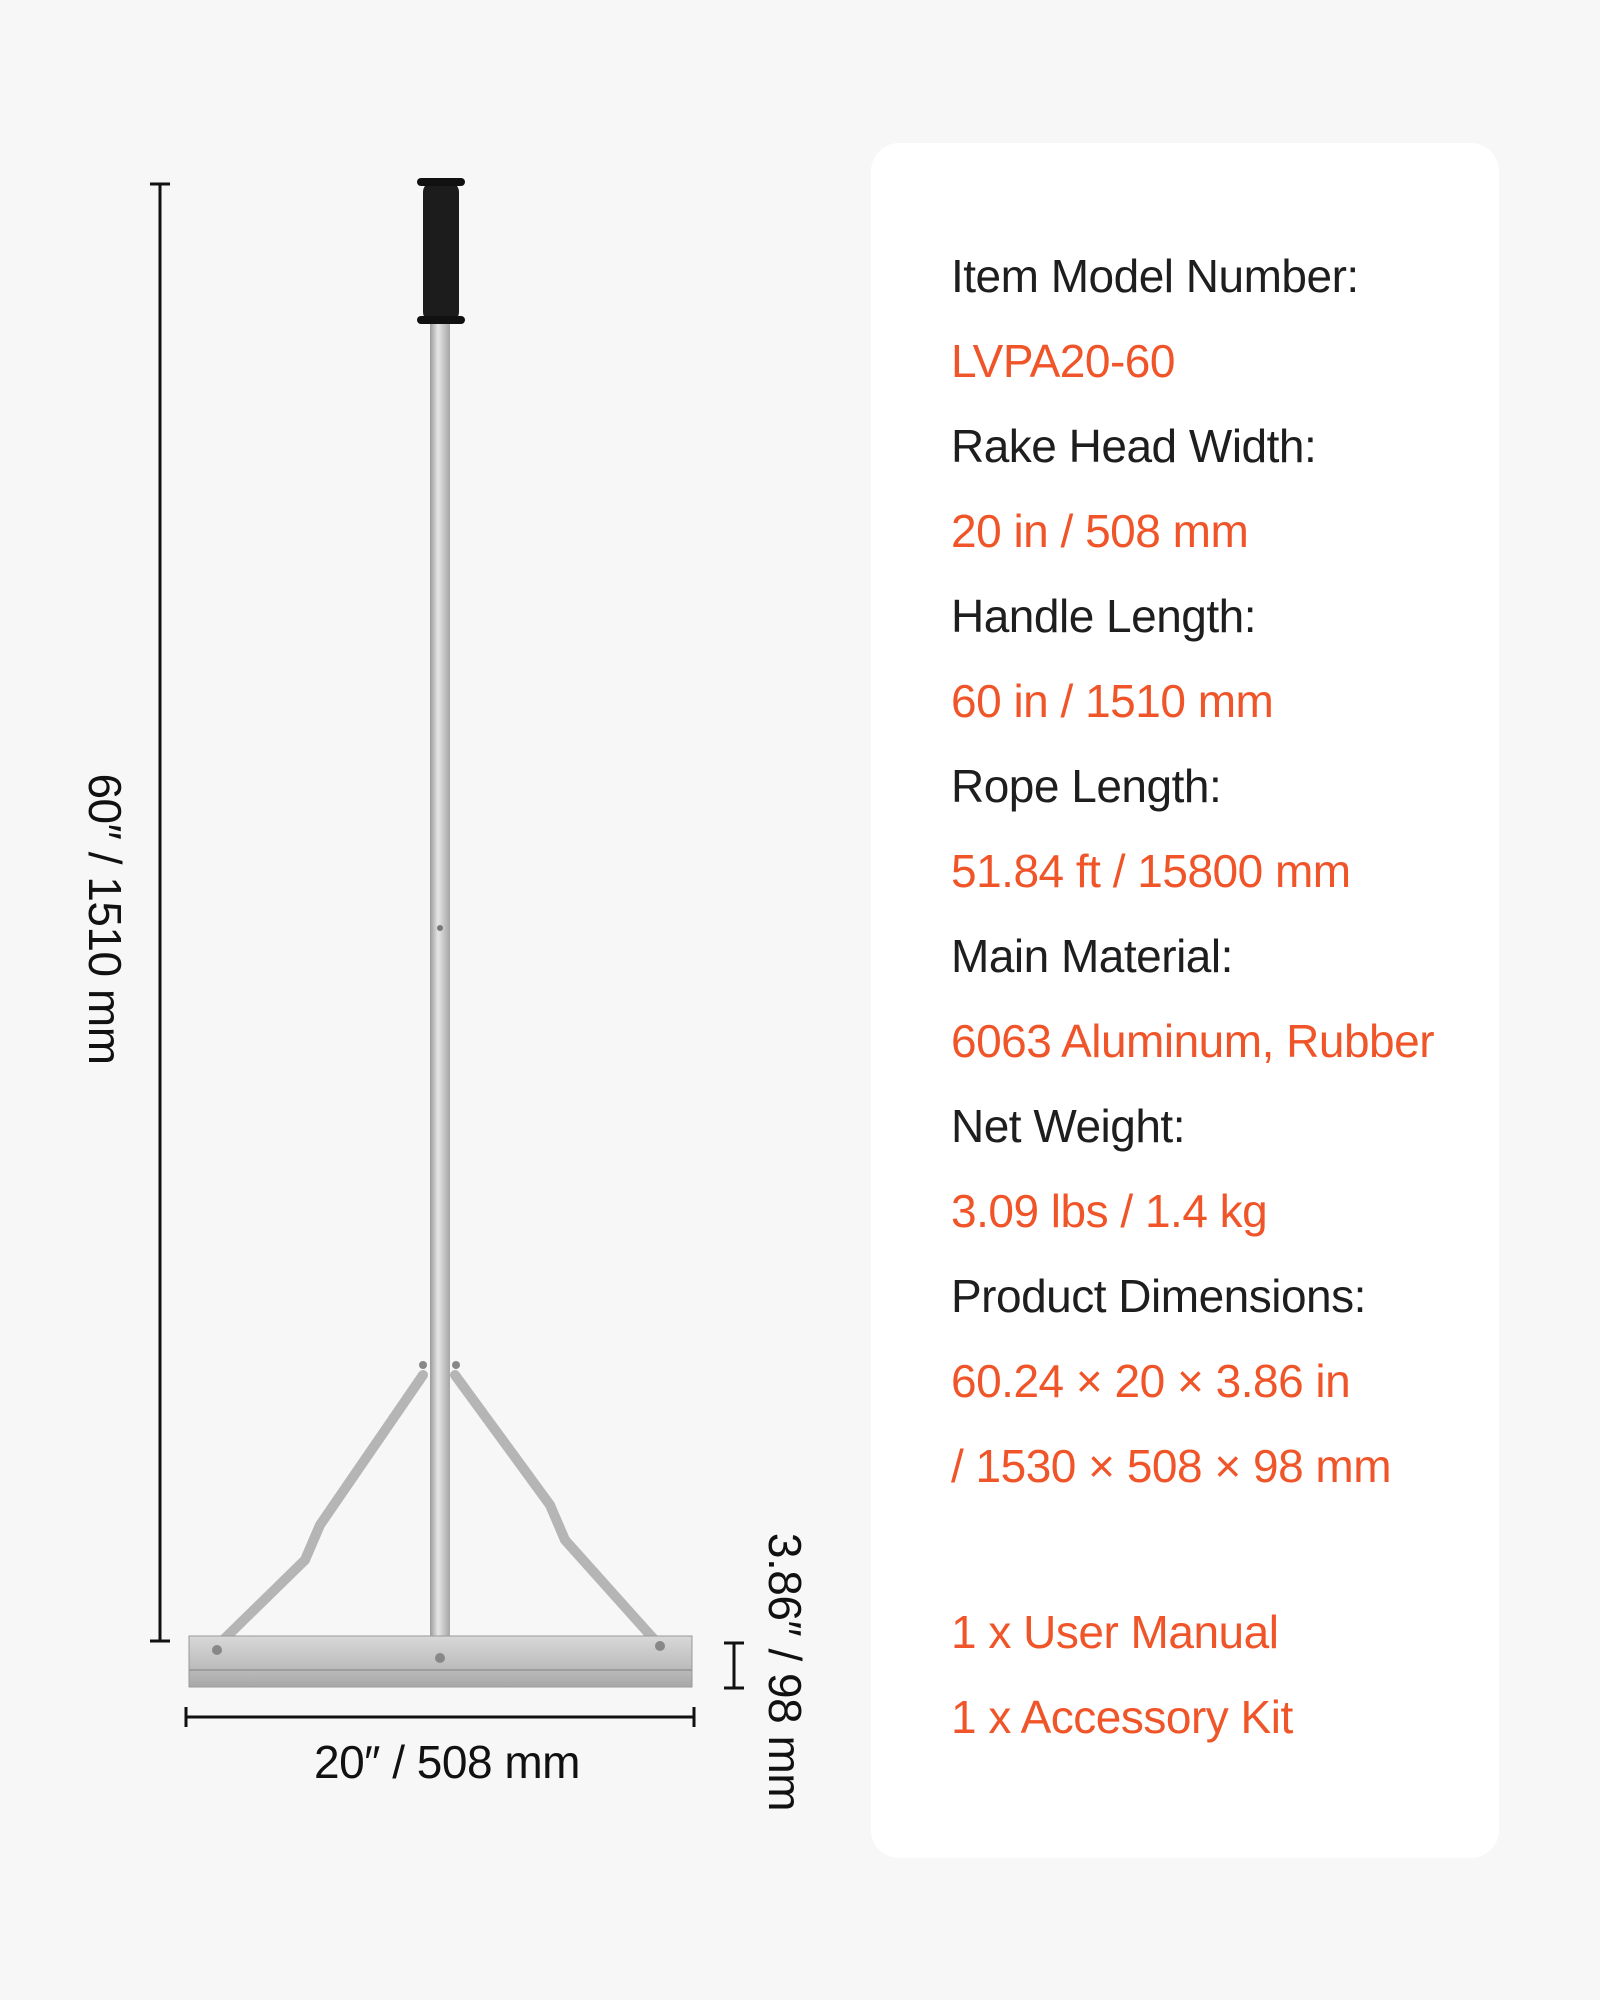 This screenshot has width=1600, height=2000. I want to click on width-dimension-line, so click(440, 1717).